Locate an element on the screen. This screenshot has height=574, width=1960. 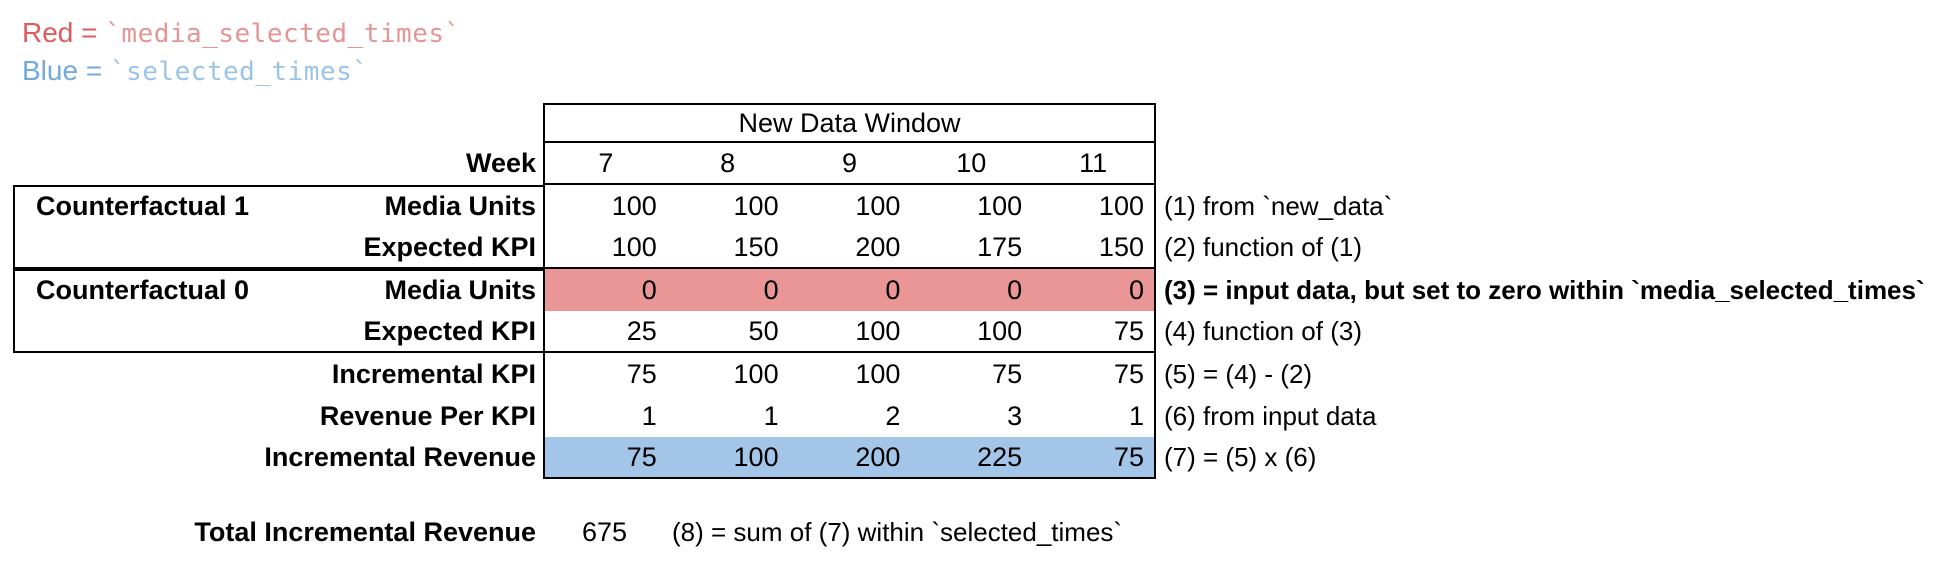
row-label-media-units-cf1: Media Units is located at coordinates (460, 206).